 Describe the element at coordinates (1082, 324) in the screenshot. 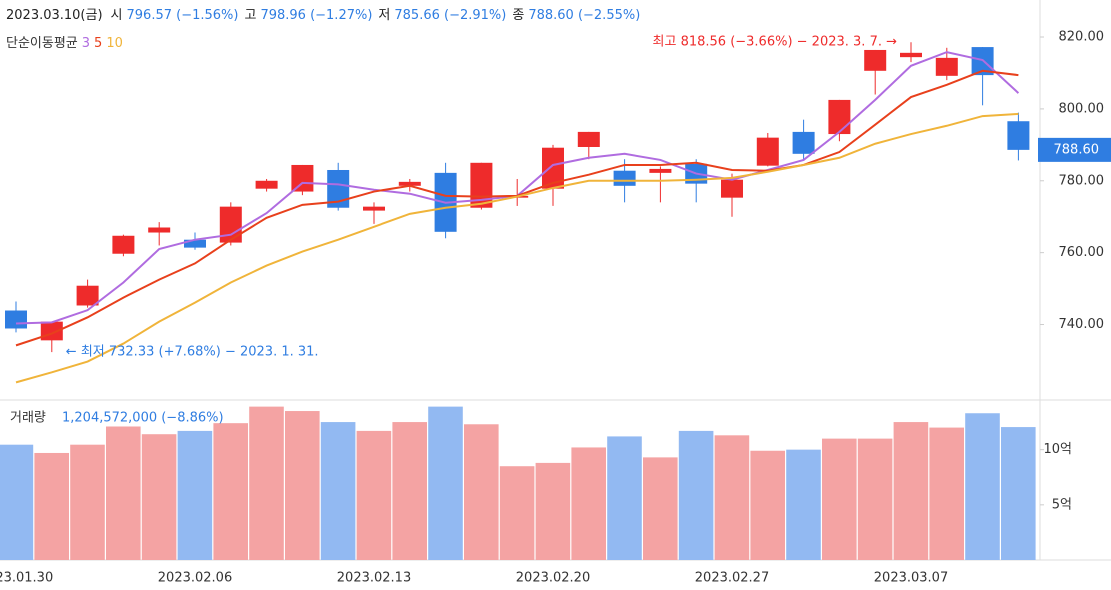

I see `y-tick-label: 740.00` at that location.